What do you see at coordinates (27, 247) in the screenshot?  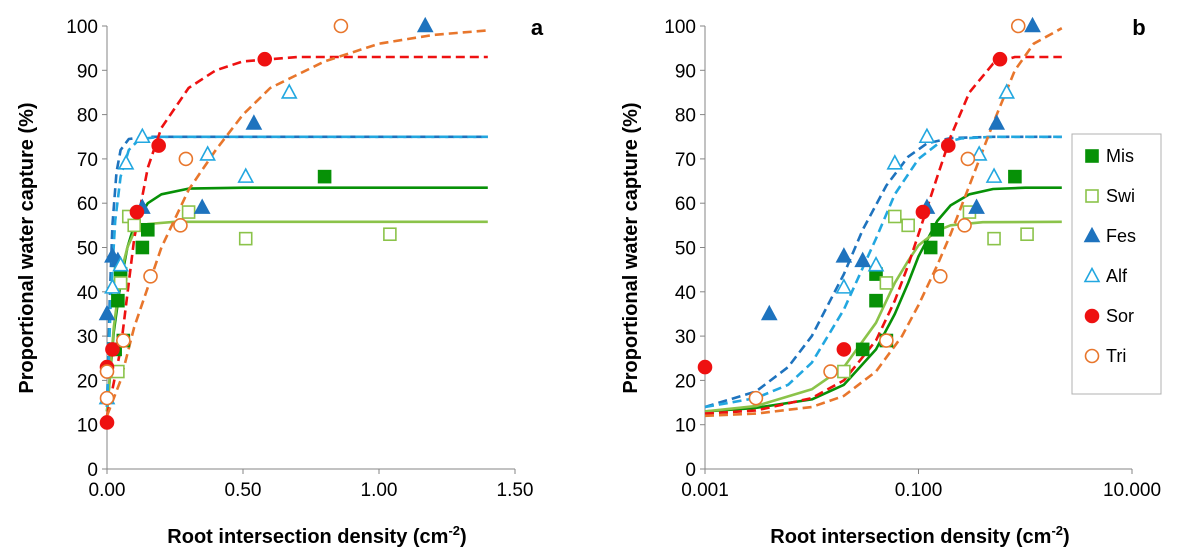 I see `y-axis-title: Proportional water capture (%)` at bounding box center [27, 247].